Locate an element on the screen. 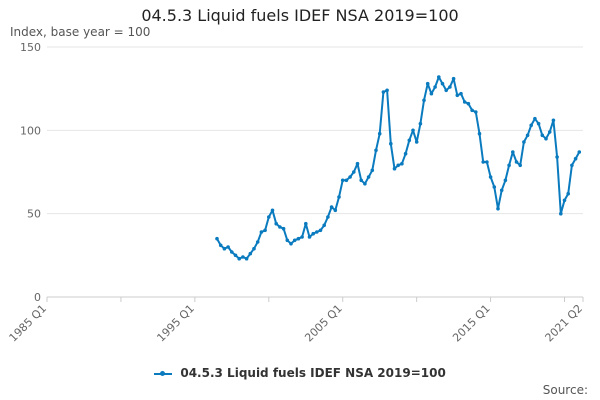 The width and height of the screenshot is (600, 400). x-tick-label: 1985 Q1 is located at coordinates (28, 323).